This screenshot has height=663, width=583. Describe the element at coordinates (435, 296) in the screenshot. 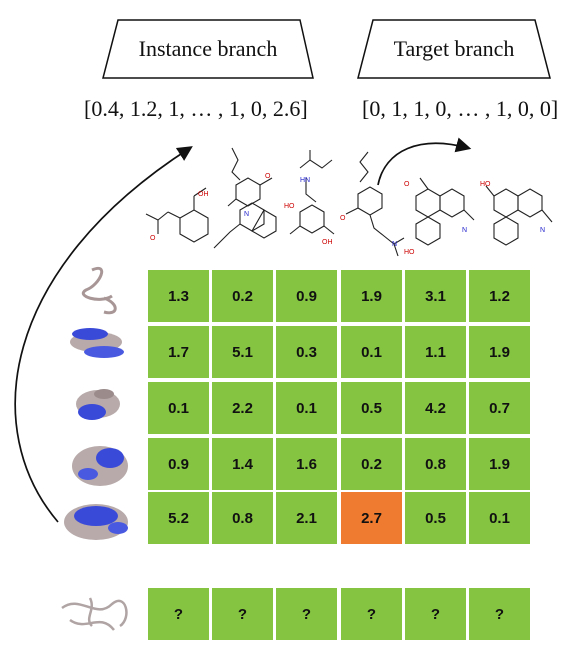

I see `matrix-cell: 3.1` at that location.